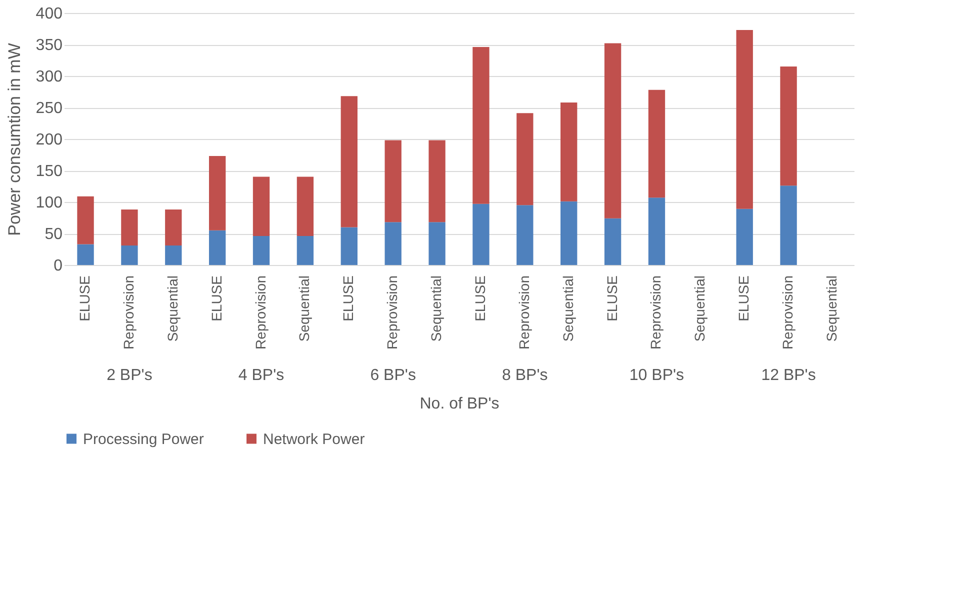  What do you see at coordinates (261, 375) in the screenshot?
I see `text: 4 BP's` at bounding box center [261, 375].